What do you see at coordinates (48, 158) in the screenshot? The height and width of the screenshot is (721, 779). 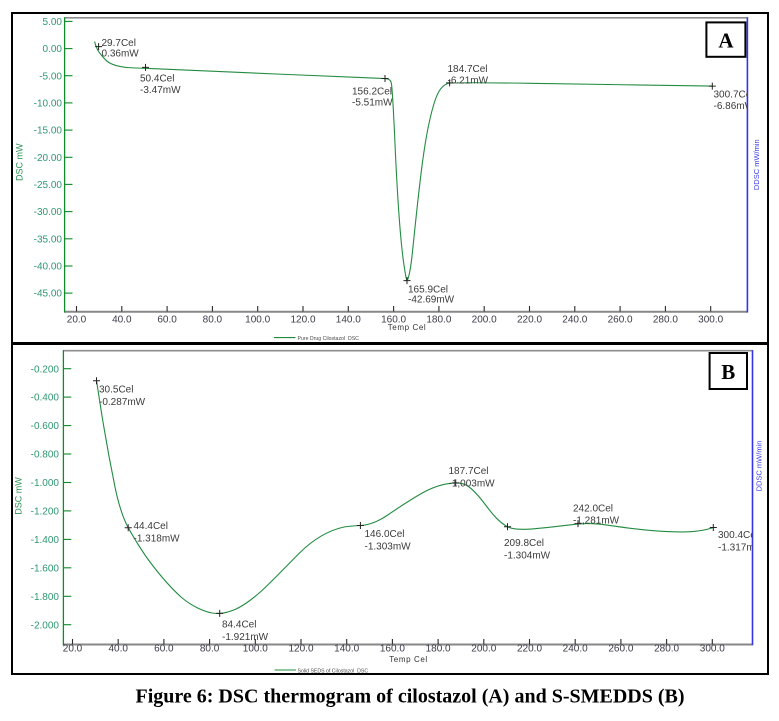 I see `svg-text: -20.00` at bounding box center [48, 158].